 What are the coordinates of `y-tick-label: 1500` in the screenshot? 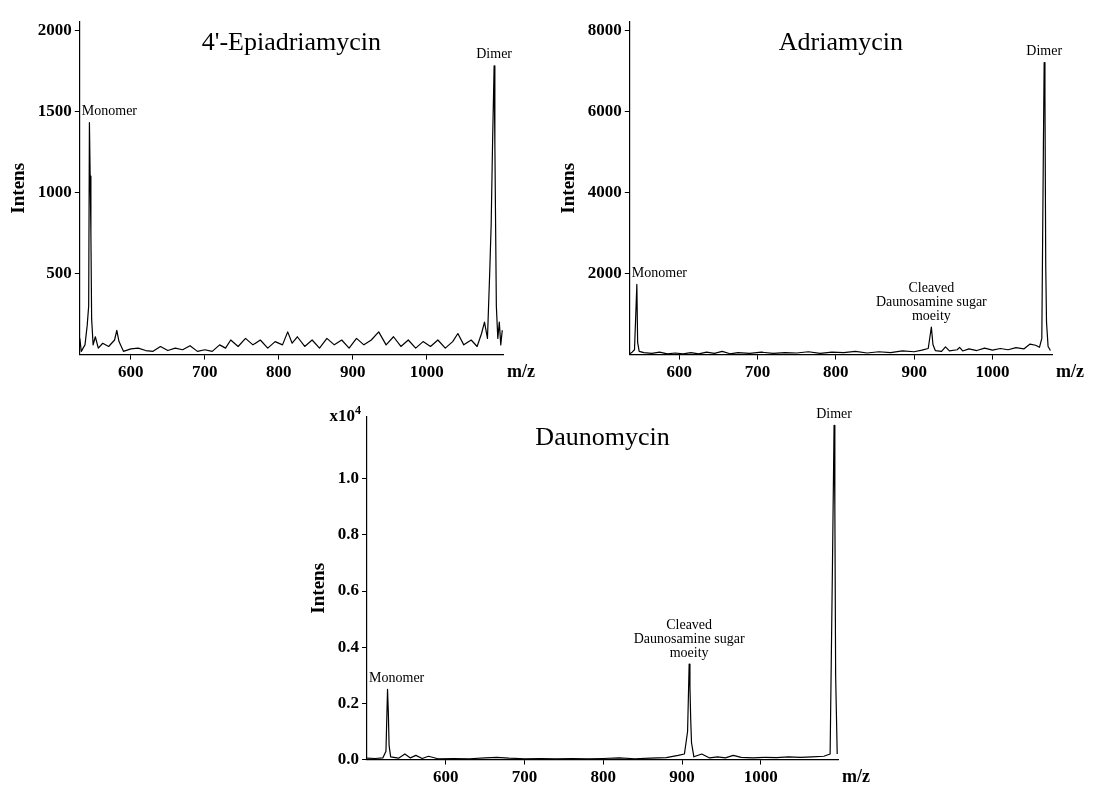 It's located at (54, 110).